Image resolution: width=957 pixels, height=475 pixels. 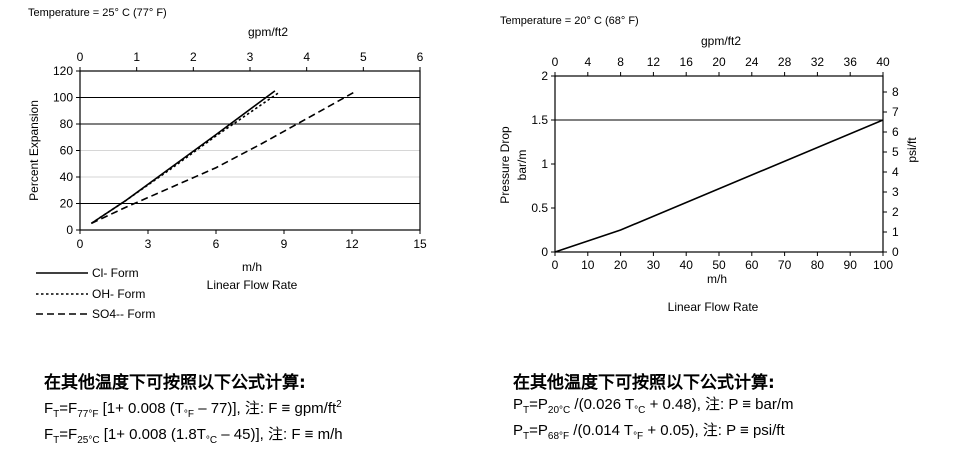 What do you see at coordinates (67, 124) in the screenshot?
I see `chart1-y-tick-label: 80` at bounding box center [67, 124].